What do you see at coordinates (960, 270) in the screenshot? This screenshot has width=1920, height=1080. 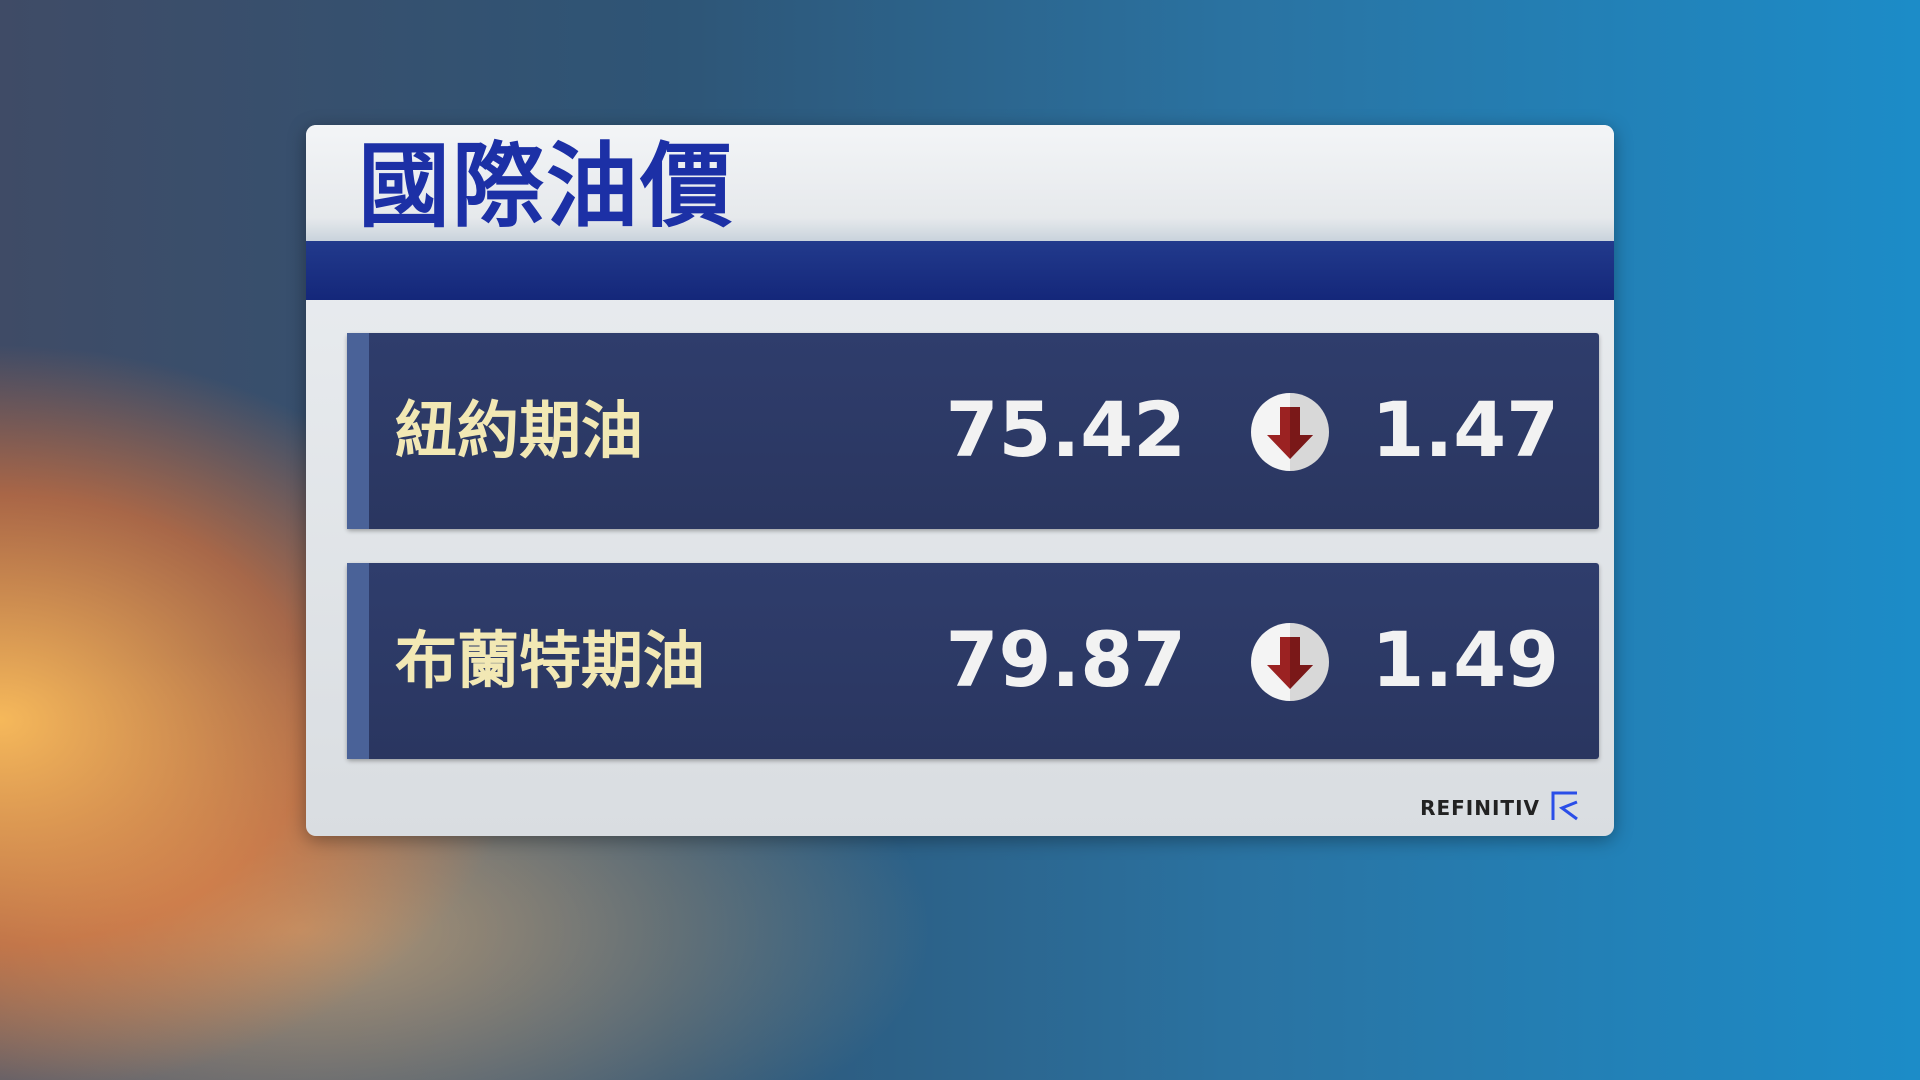 I see `title-divider-bar` at bounding box center [960, 270].